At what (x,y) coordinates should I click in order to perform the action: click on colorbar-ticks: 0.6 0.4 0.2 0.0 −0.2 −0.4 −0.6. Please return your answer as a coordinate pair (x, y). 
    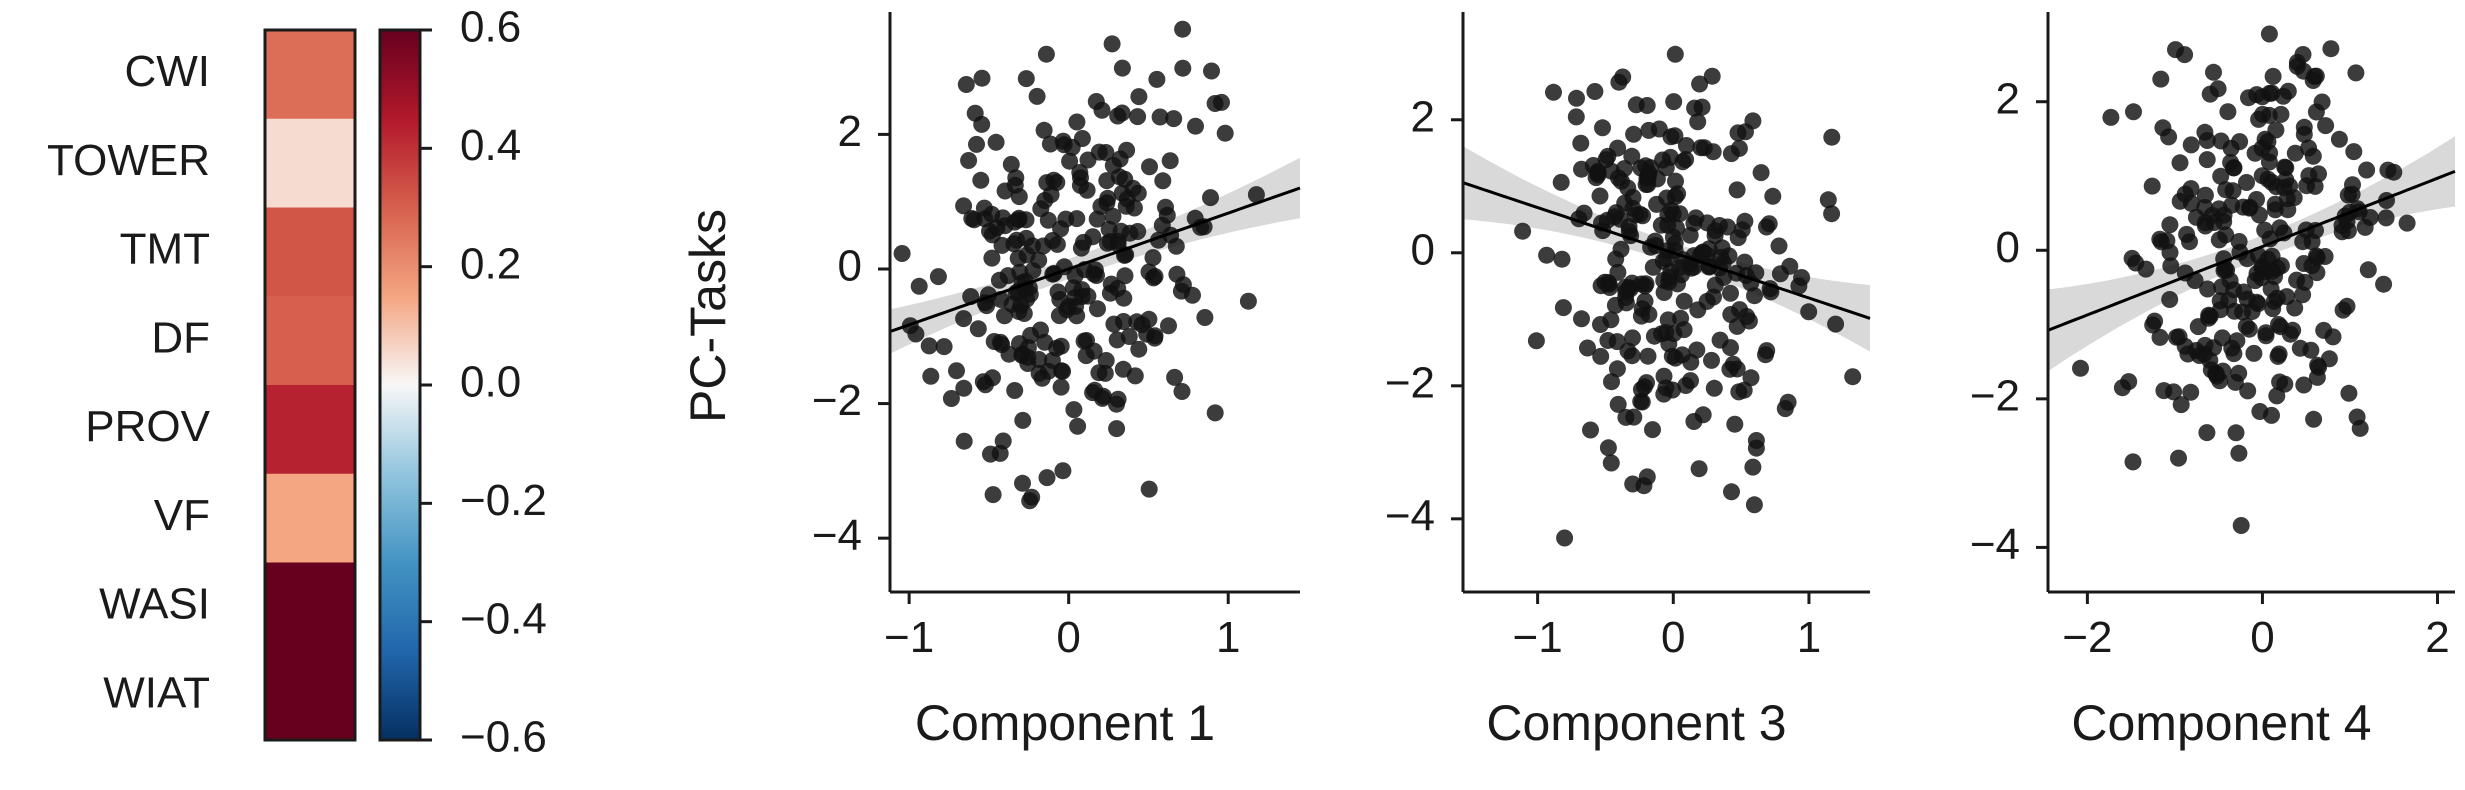
    Looking at the image, I should click on (483, 382).